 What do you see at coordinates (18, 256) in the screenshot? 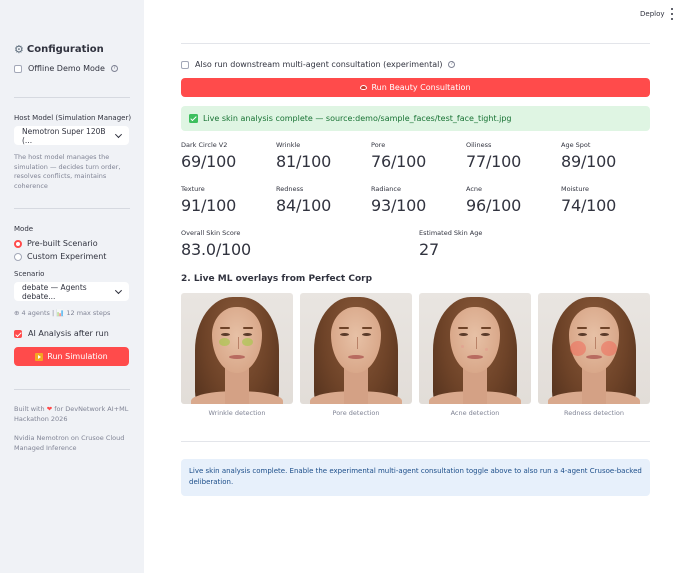
I see `radio-unselected` at bounding box center [18, 256].